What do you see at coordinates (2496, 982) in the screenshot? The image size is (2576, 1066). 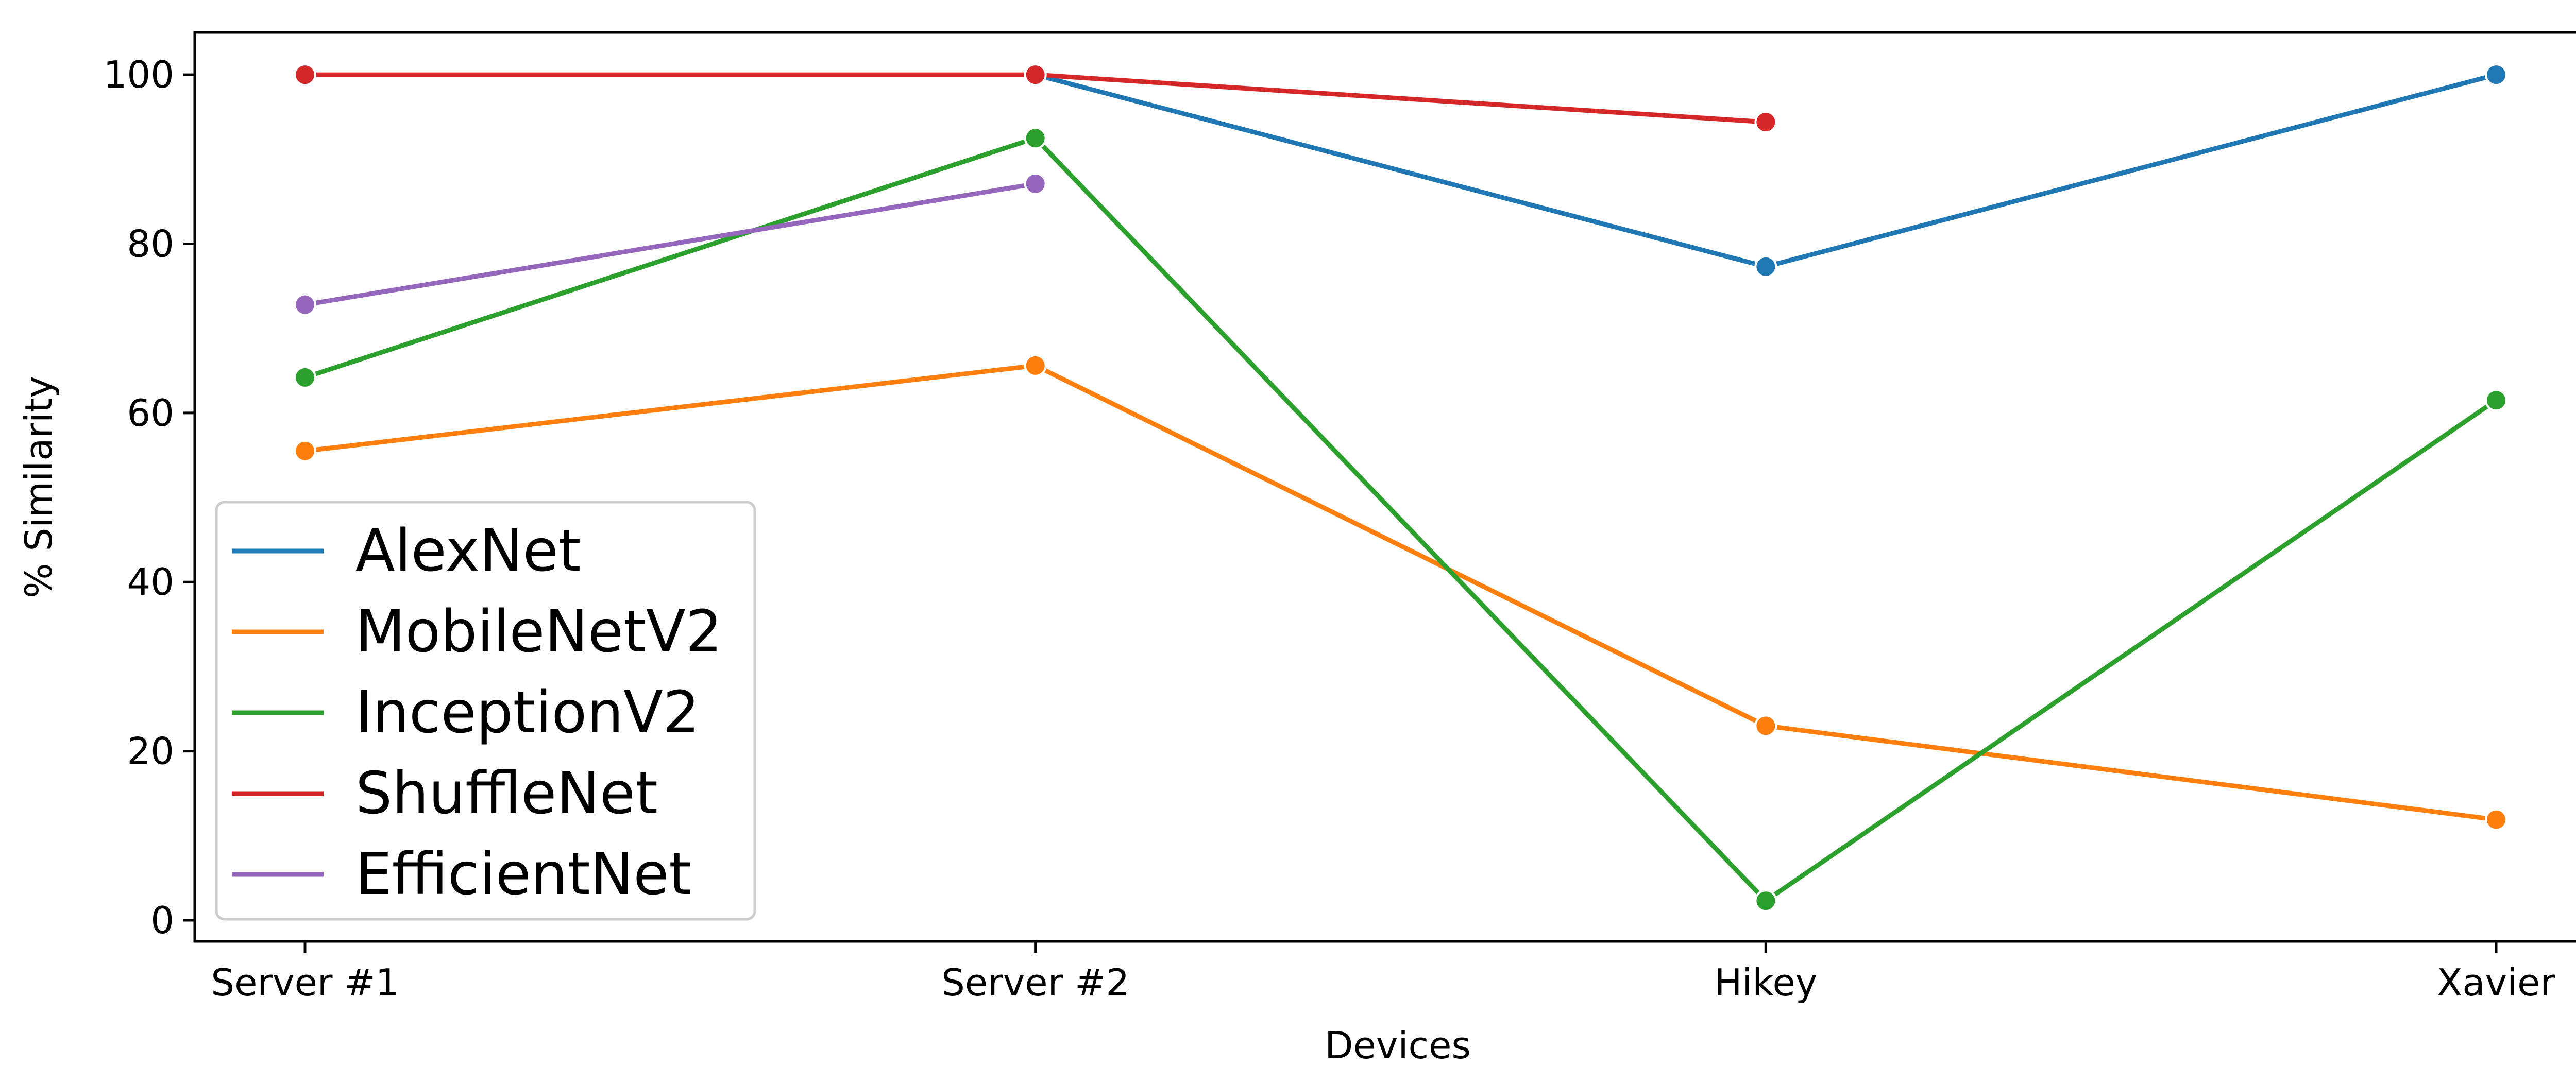 I see `x-tick-label: Xavier` at bounding box center [2496, 982].